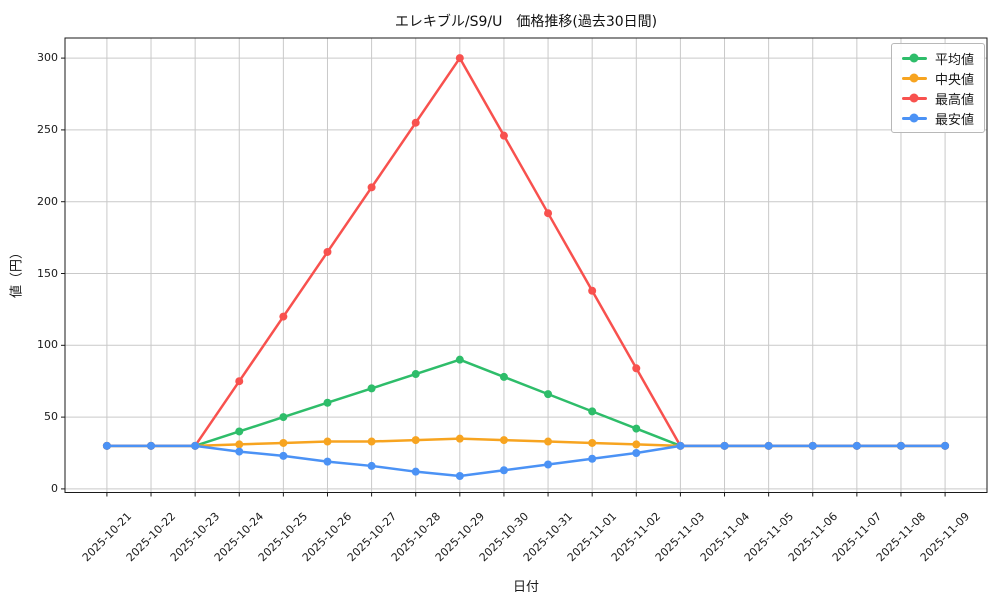 Image resolution: width=1000 pixels, height=600 pixels. Describe the element at coordinates (954, 60) in the screenshot. I see `legend-label: 平均値` at that location.